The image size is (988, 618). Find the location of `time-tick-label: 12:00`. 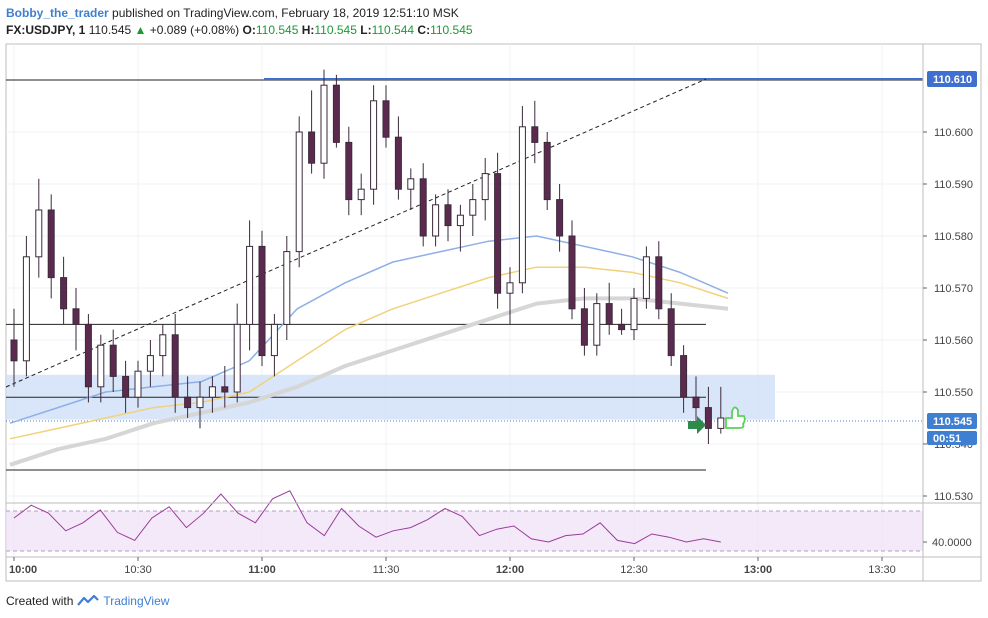

time-tick-label: 12:00 is located at coordinates (510, 570).